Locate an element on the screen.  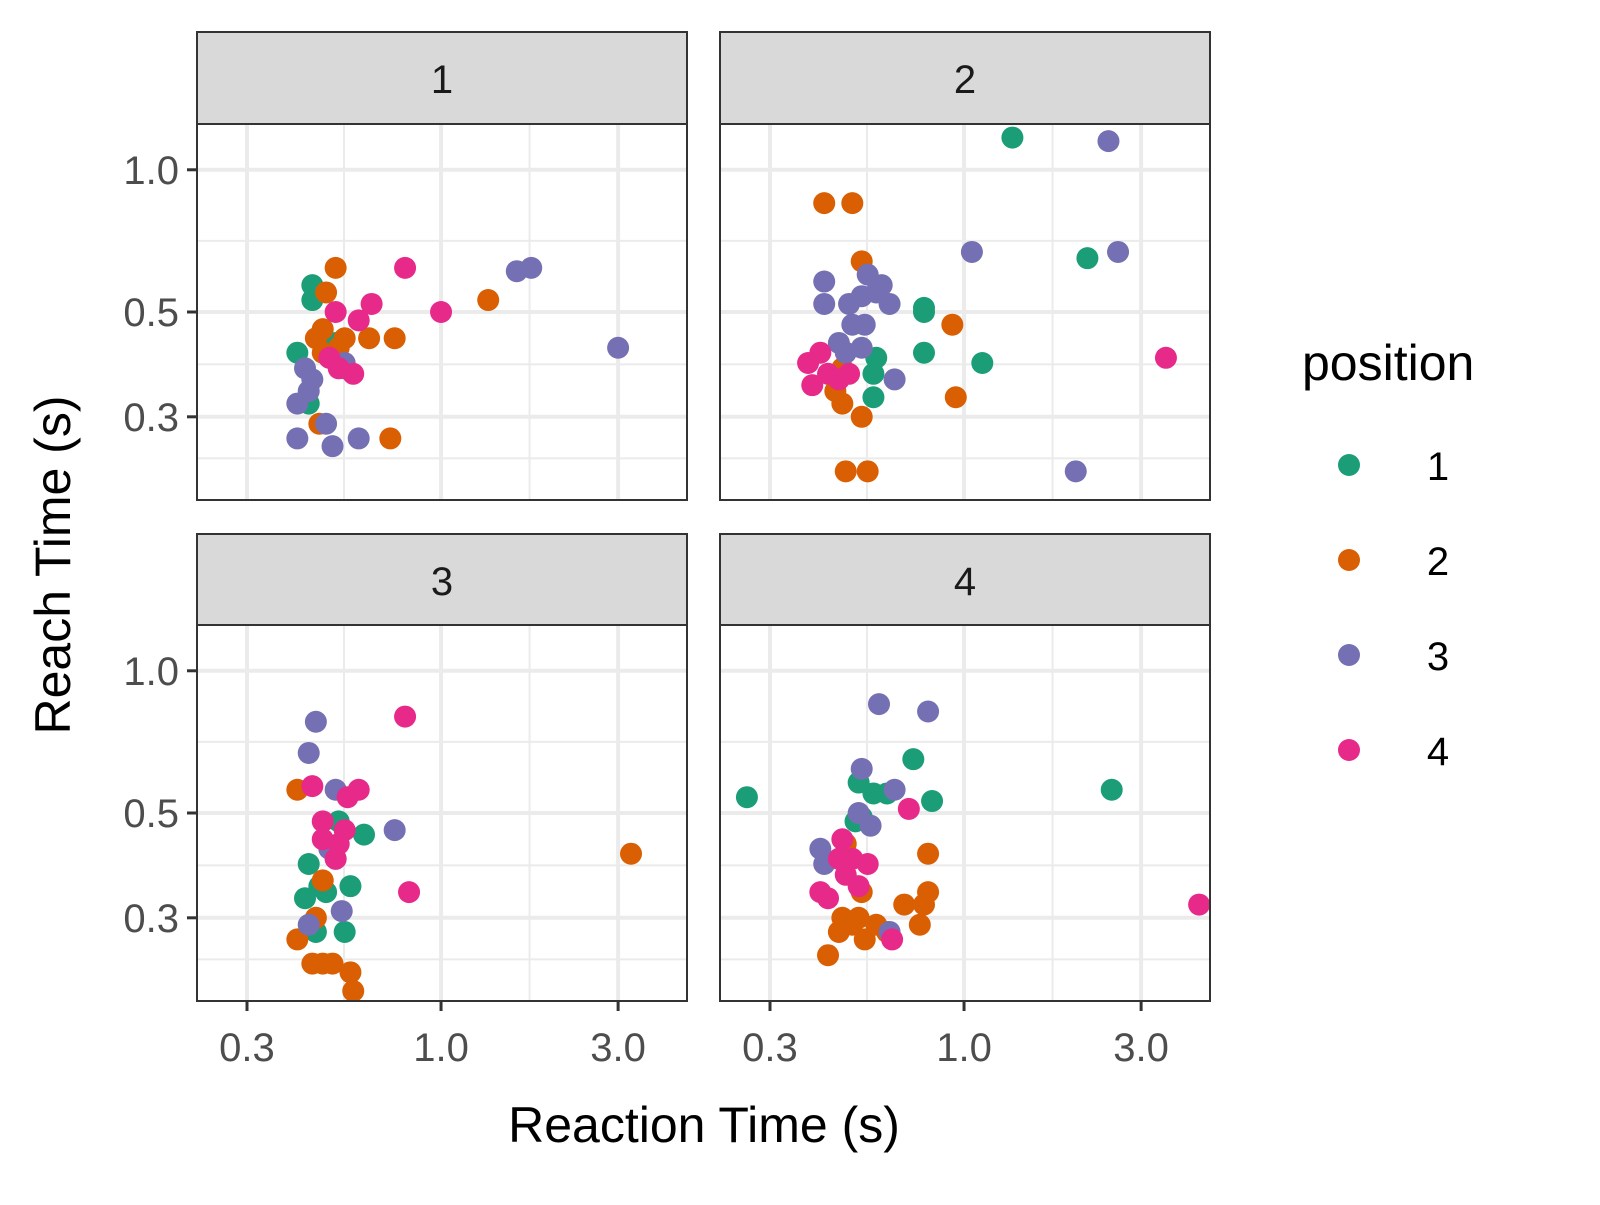
y-axis-title: Reach Time (s) is located at coordinates (53, 565).